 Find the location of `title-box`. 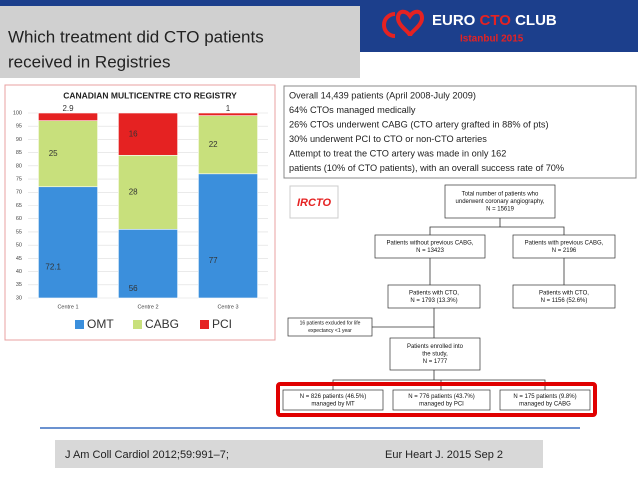

title-box is located at coordinates (180, 39).